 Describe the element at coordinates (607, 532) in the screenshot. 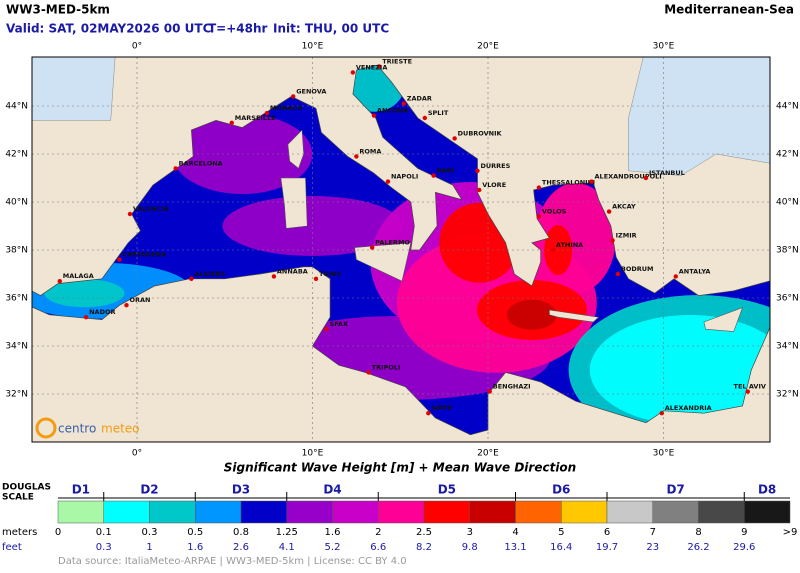

I see `meters-label: 6` at that location.